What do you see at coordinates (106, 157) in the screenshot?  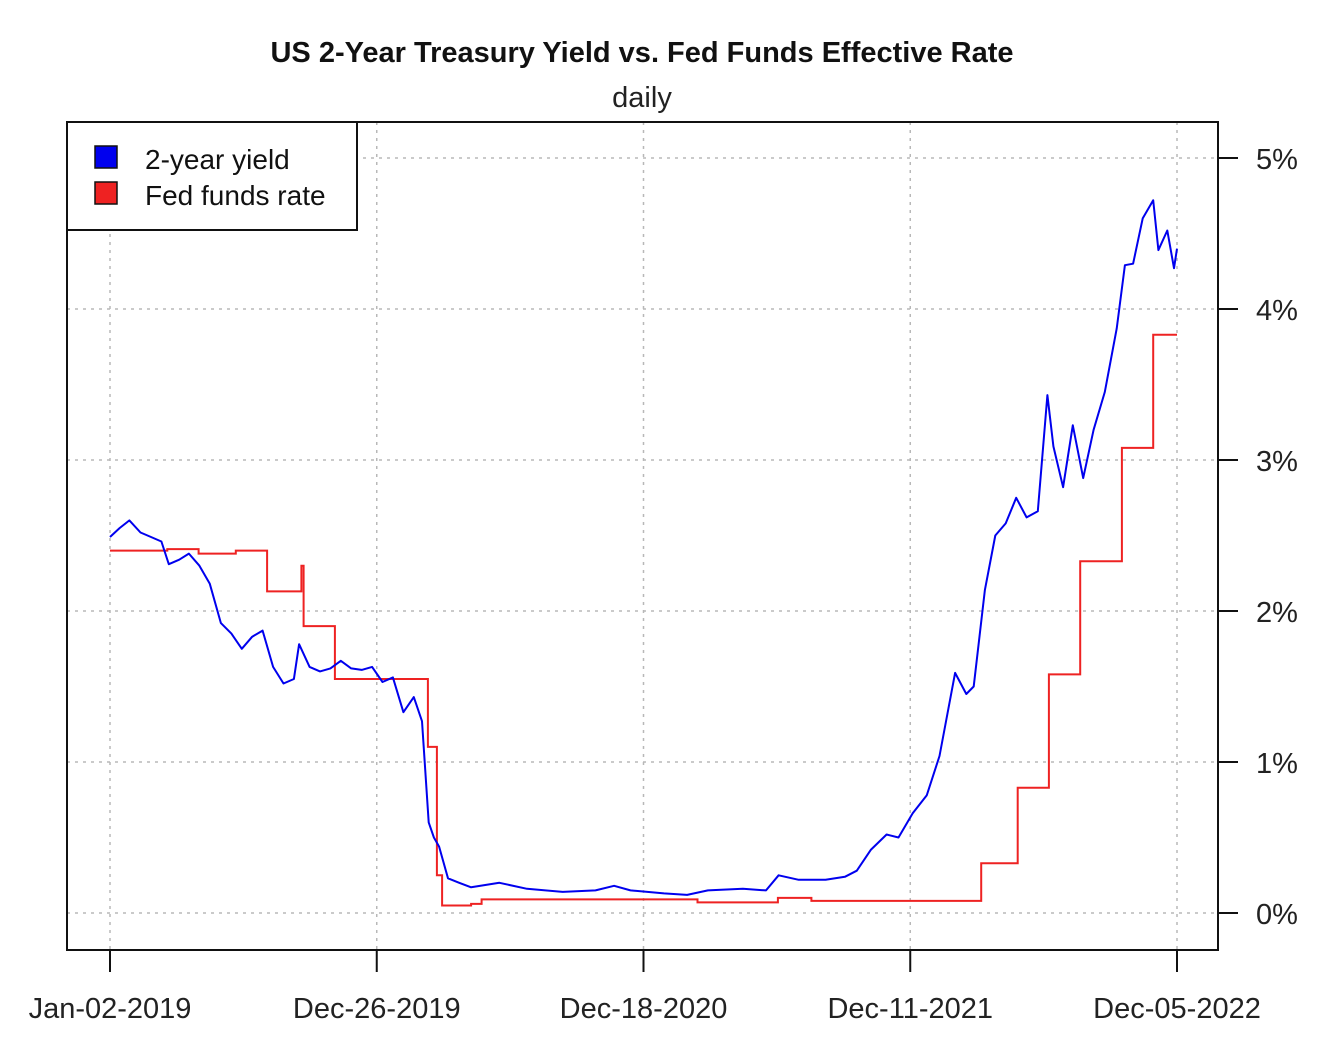 I see `legend-swatch-2-year-yield` at bounding box center [106, 157].